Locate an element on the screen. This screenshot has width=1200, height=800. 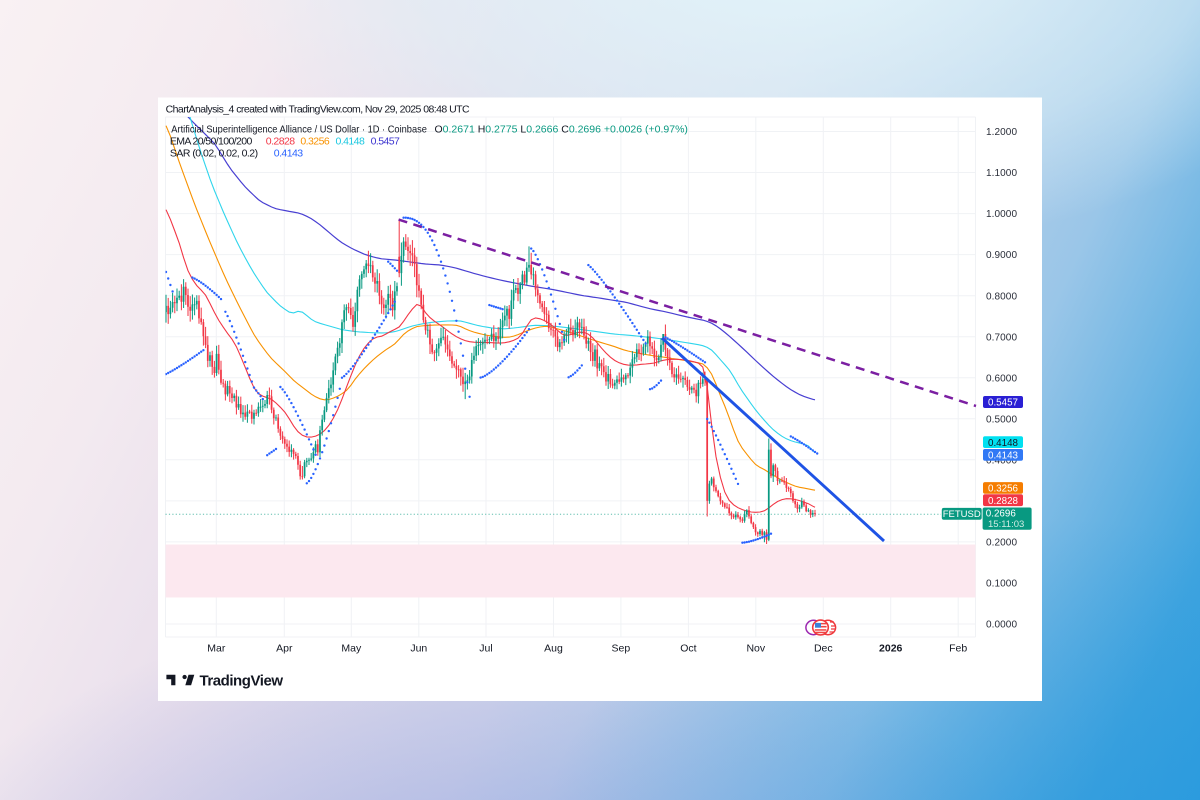
svg-text: SAR (0.02, 0.02, 0.2) is located at coordinates (214, 153).